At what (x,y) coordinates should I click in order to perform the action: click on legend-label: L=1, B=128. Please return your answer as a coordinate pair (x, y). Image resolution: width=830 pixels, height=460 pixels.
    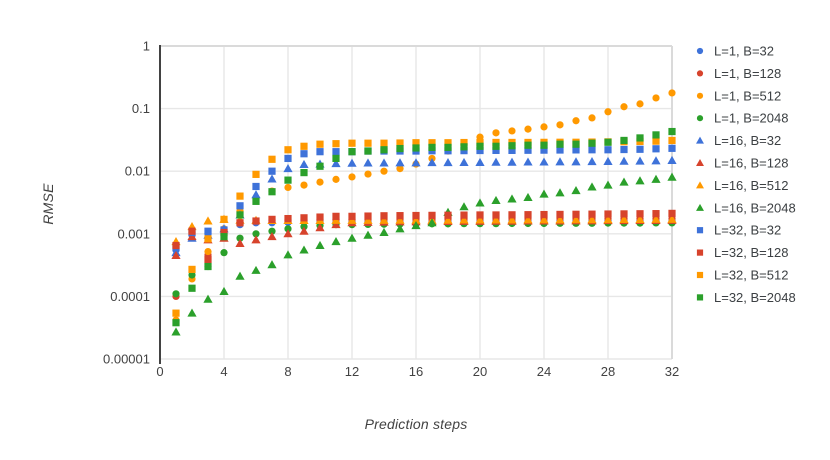
    Looking at the image, I should click on (747, 73).